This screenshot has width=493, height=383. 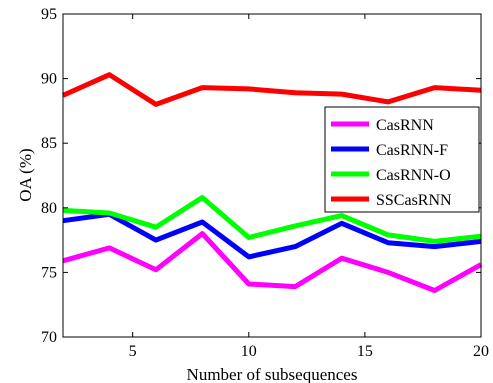 I want to click on x-tick-label-1: 10, so click(x=249, y=351).